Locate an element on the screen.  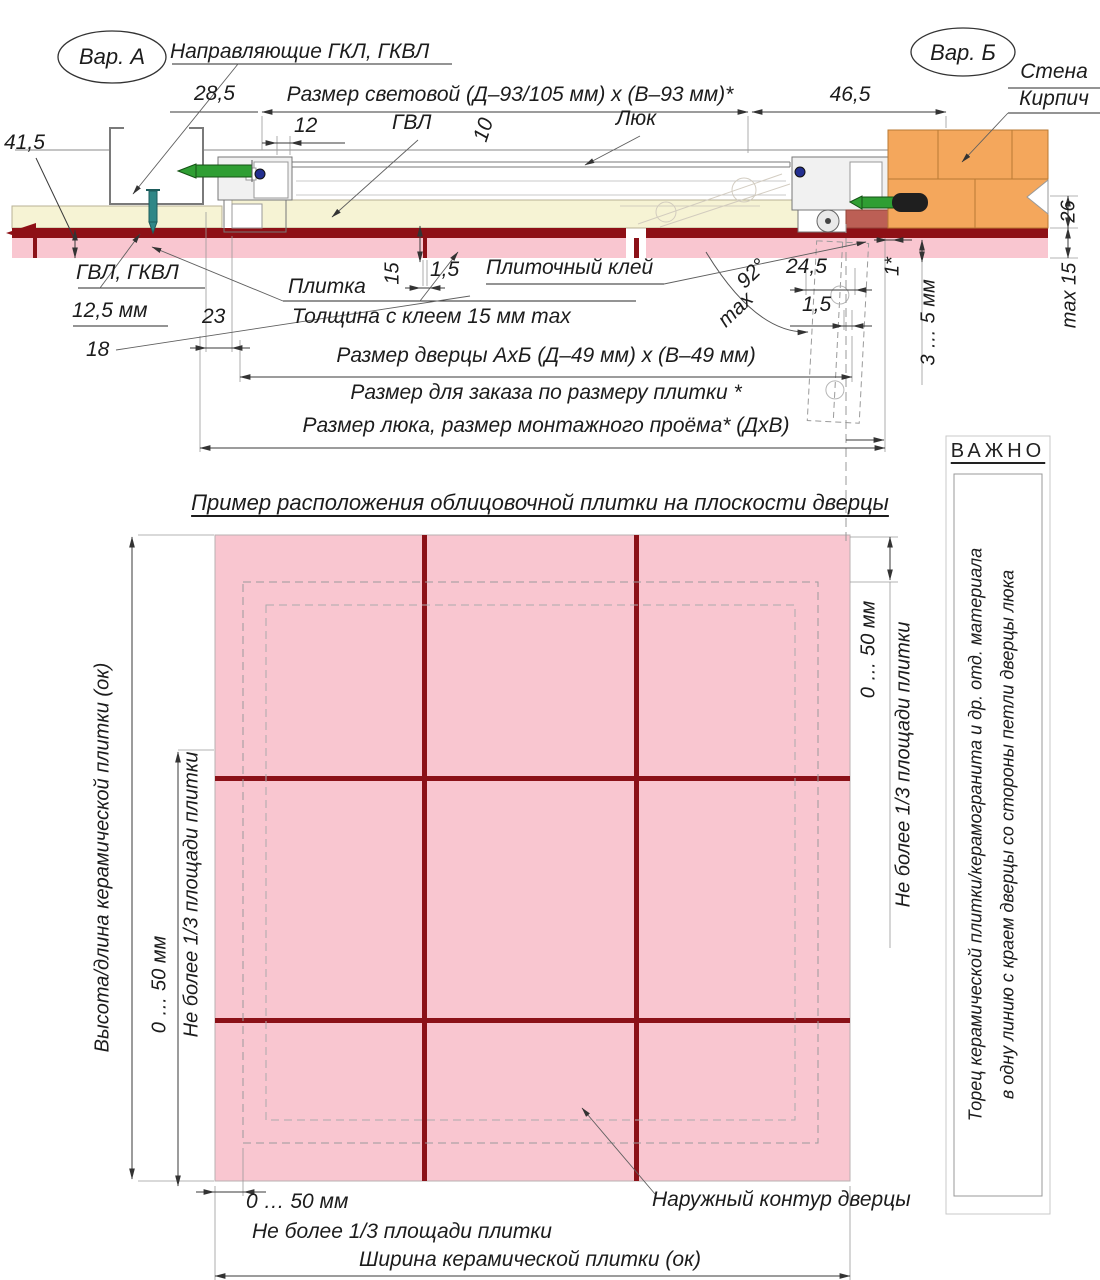
dim-15-label: 15 is located at coordinates (392, 273).